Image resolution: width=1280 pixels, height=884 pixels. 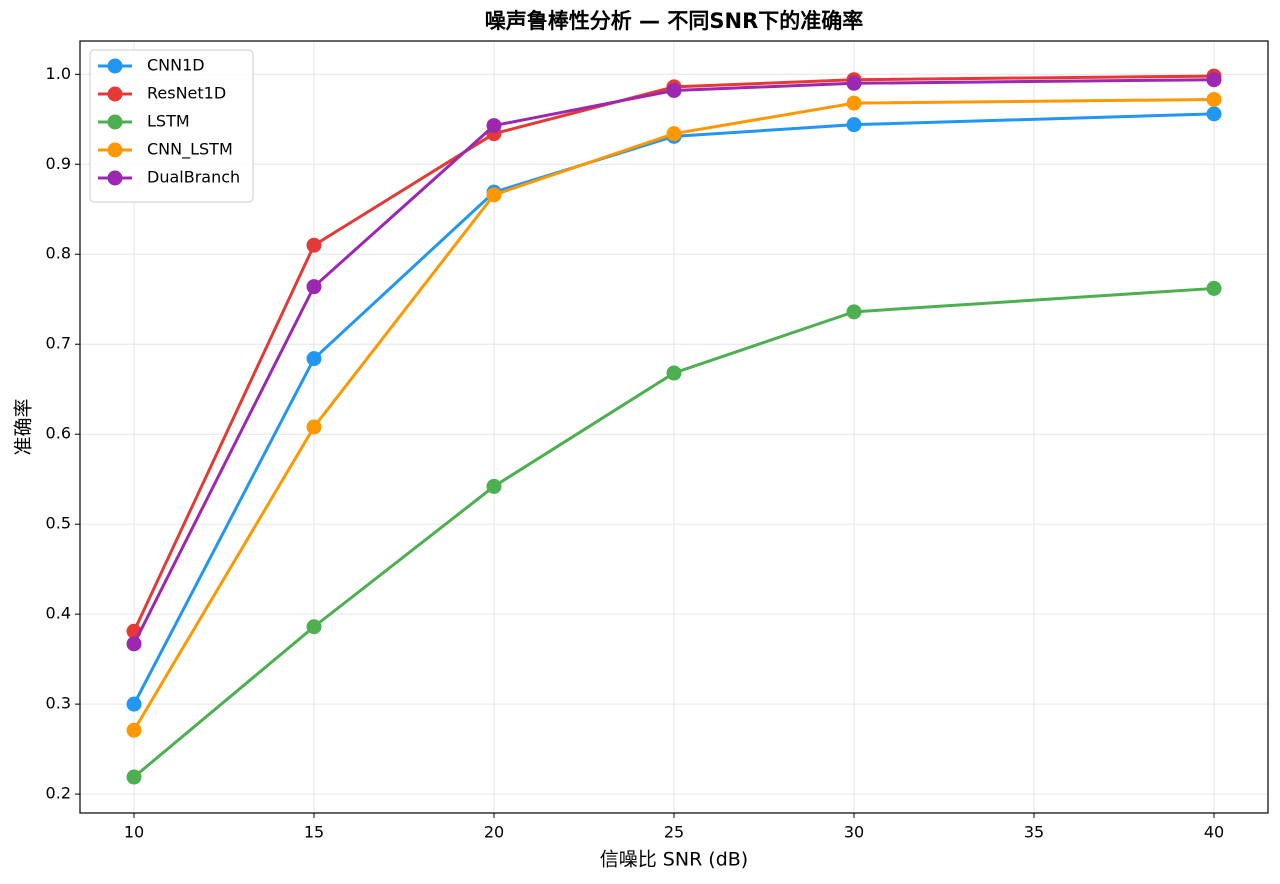 I want to click on x-tick-label: 35, so click(x=1034, y=832).